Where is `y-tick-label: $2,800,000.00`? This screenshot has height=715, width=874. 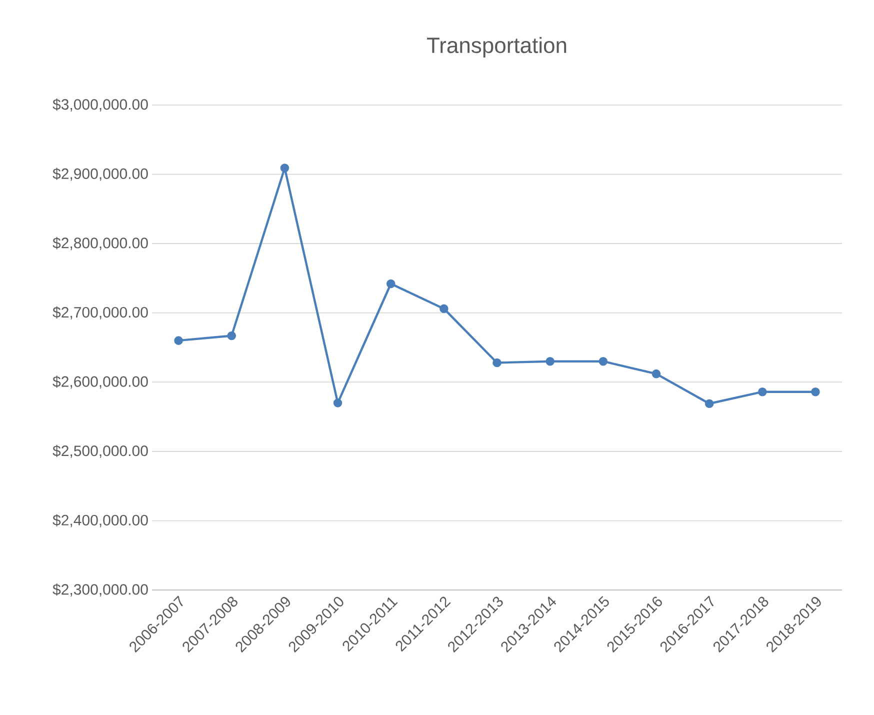
y-tick-label: $2,800,000.00 is located at coordinates (100, 243).